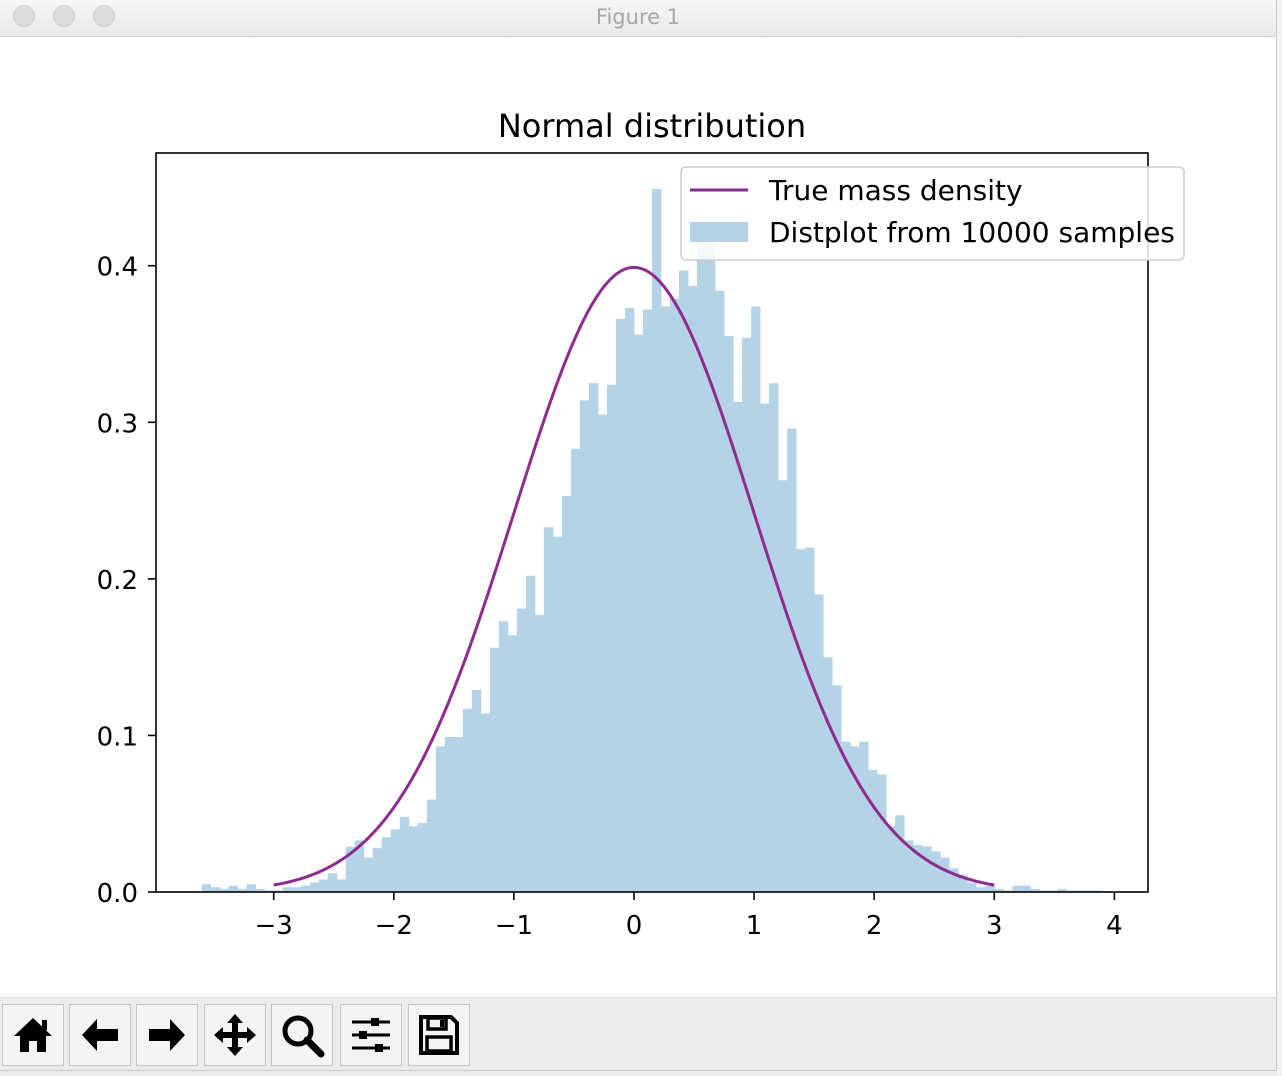  Describe the element at coordinates (24, 16) in the screenshot. I see `close-window-button` at that location.